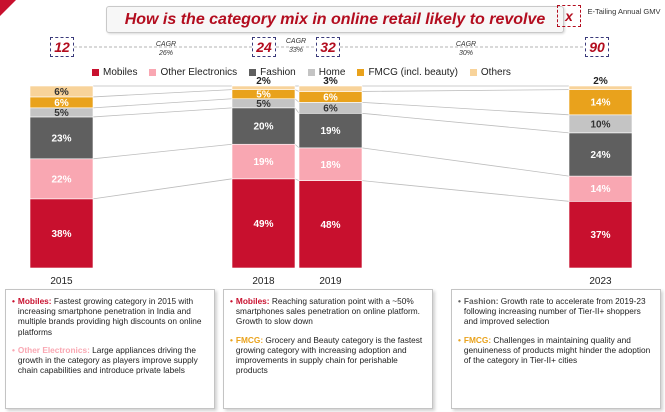 The image size is (665, 412). I want to click on legend-item: FMCG (incl. beauty), so click(407, 72).